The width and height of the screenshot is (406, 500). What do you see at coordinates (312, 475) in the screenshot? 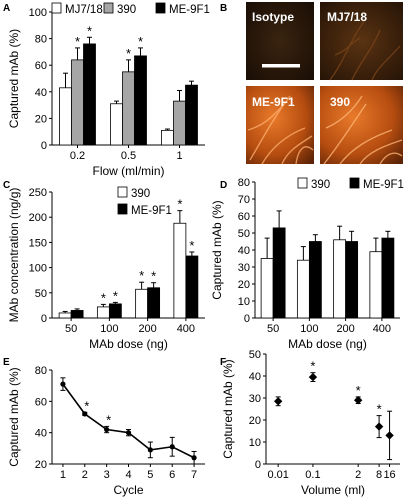
I see `x-tick-label: 0.1` at bounding box center [312, 475].